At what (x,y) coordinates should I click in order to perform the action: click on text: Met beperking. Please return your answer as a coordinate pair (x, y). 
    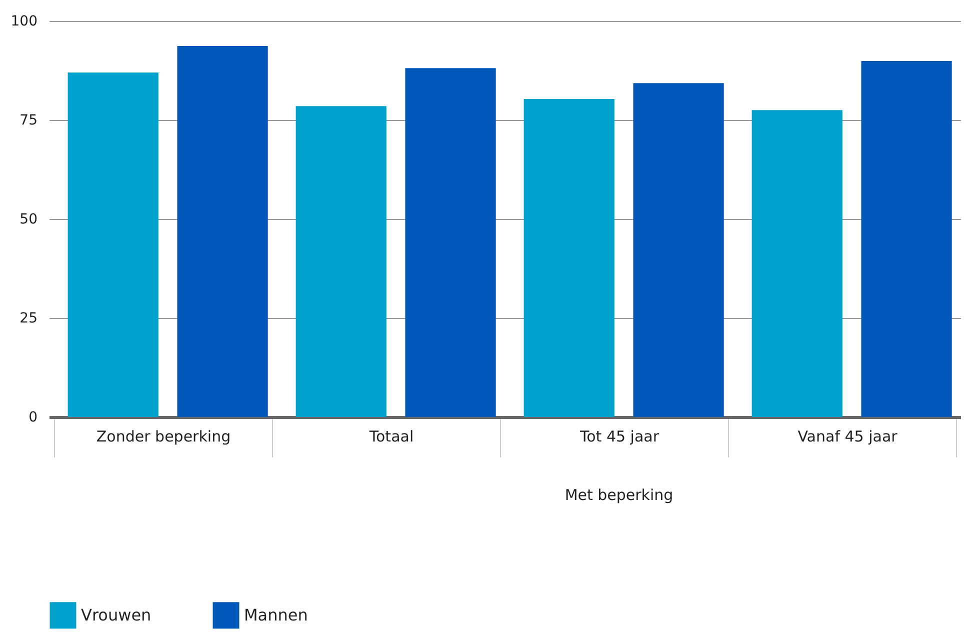
    Looking at the image, I should click on (619, 495).